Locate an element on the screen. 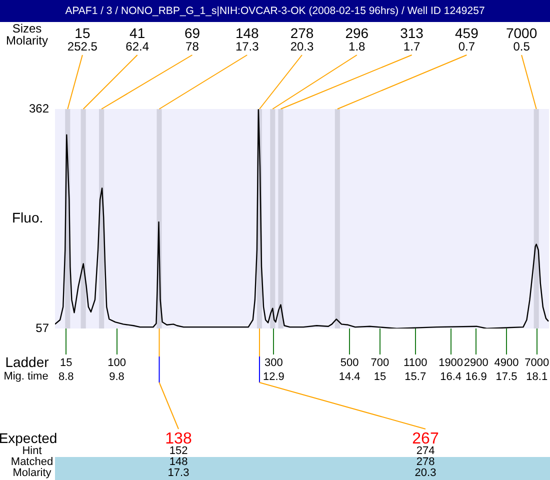 This screenshot has width=550, height=480. text: 1900 is located at coordinates (451, 363).